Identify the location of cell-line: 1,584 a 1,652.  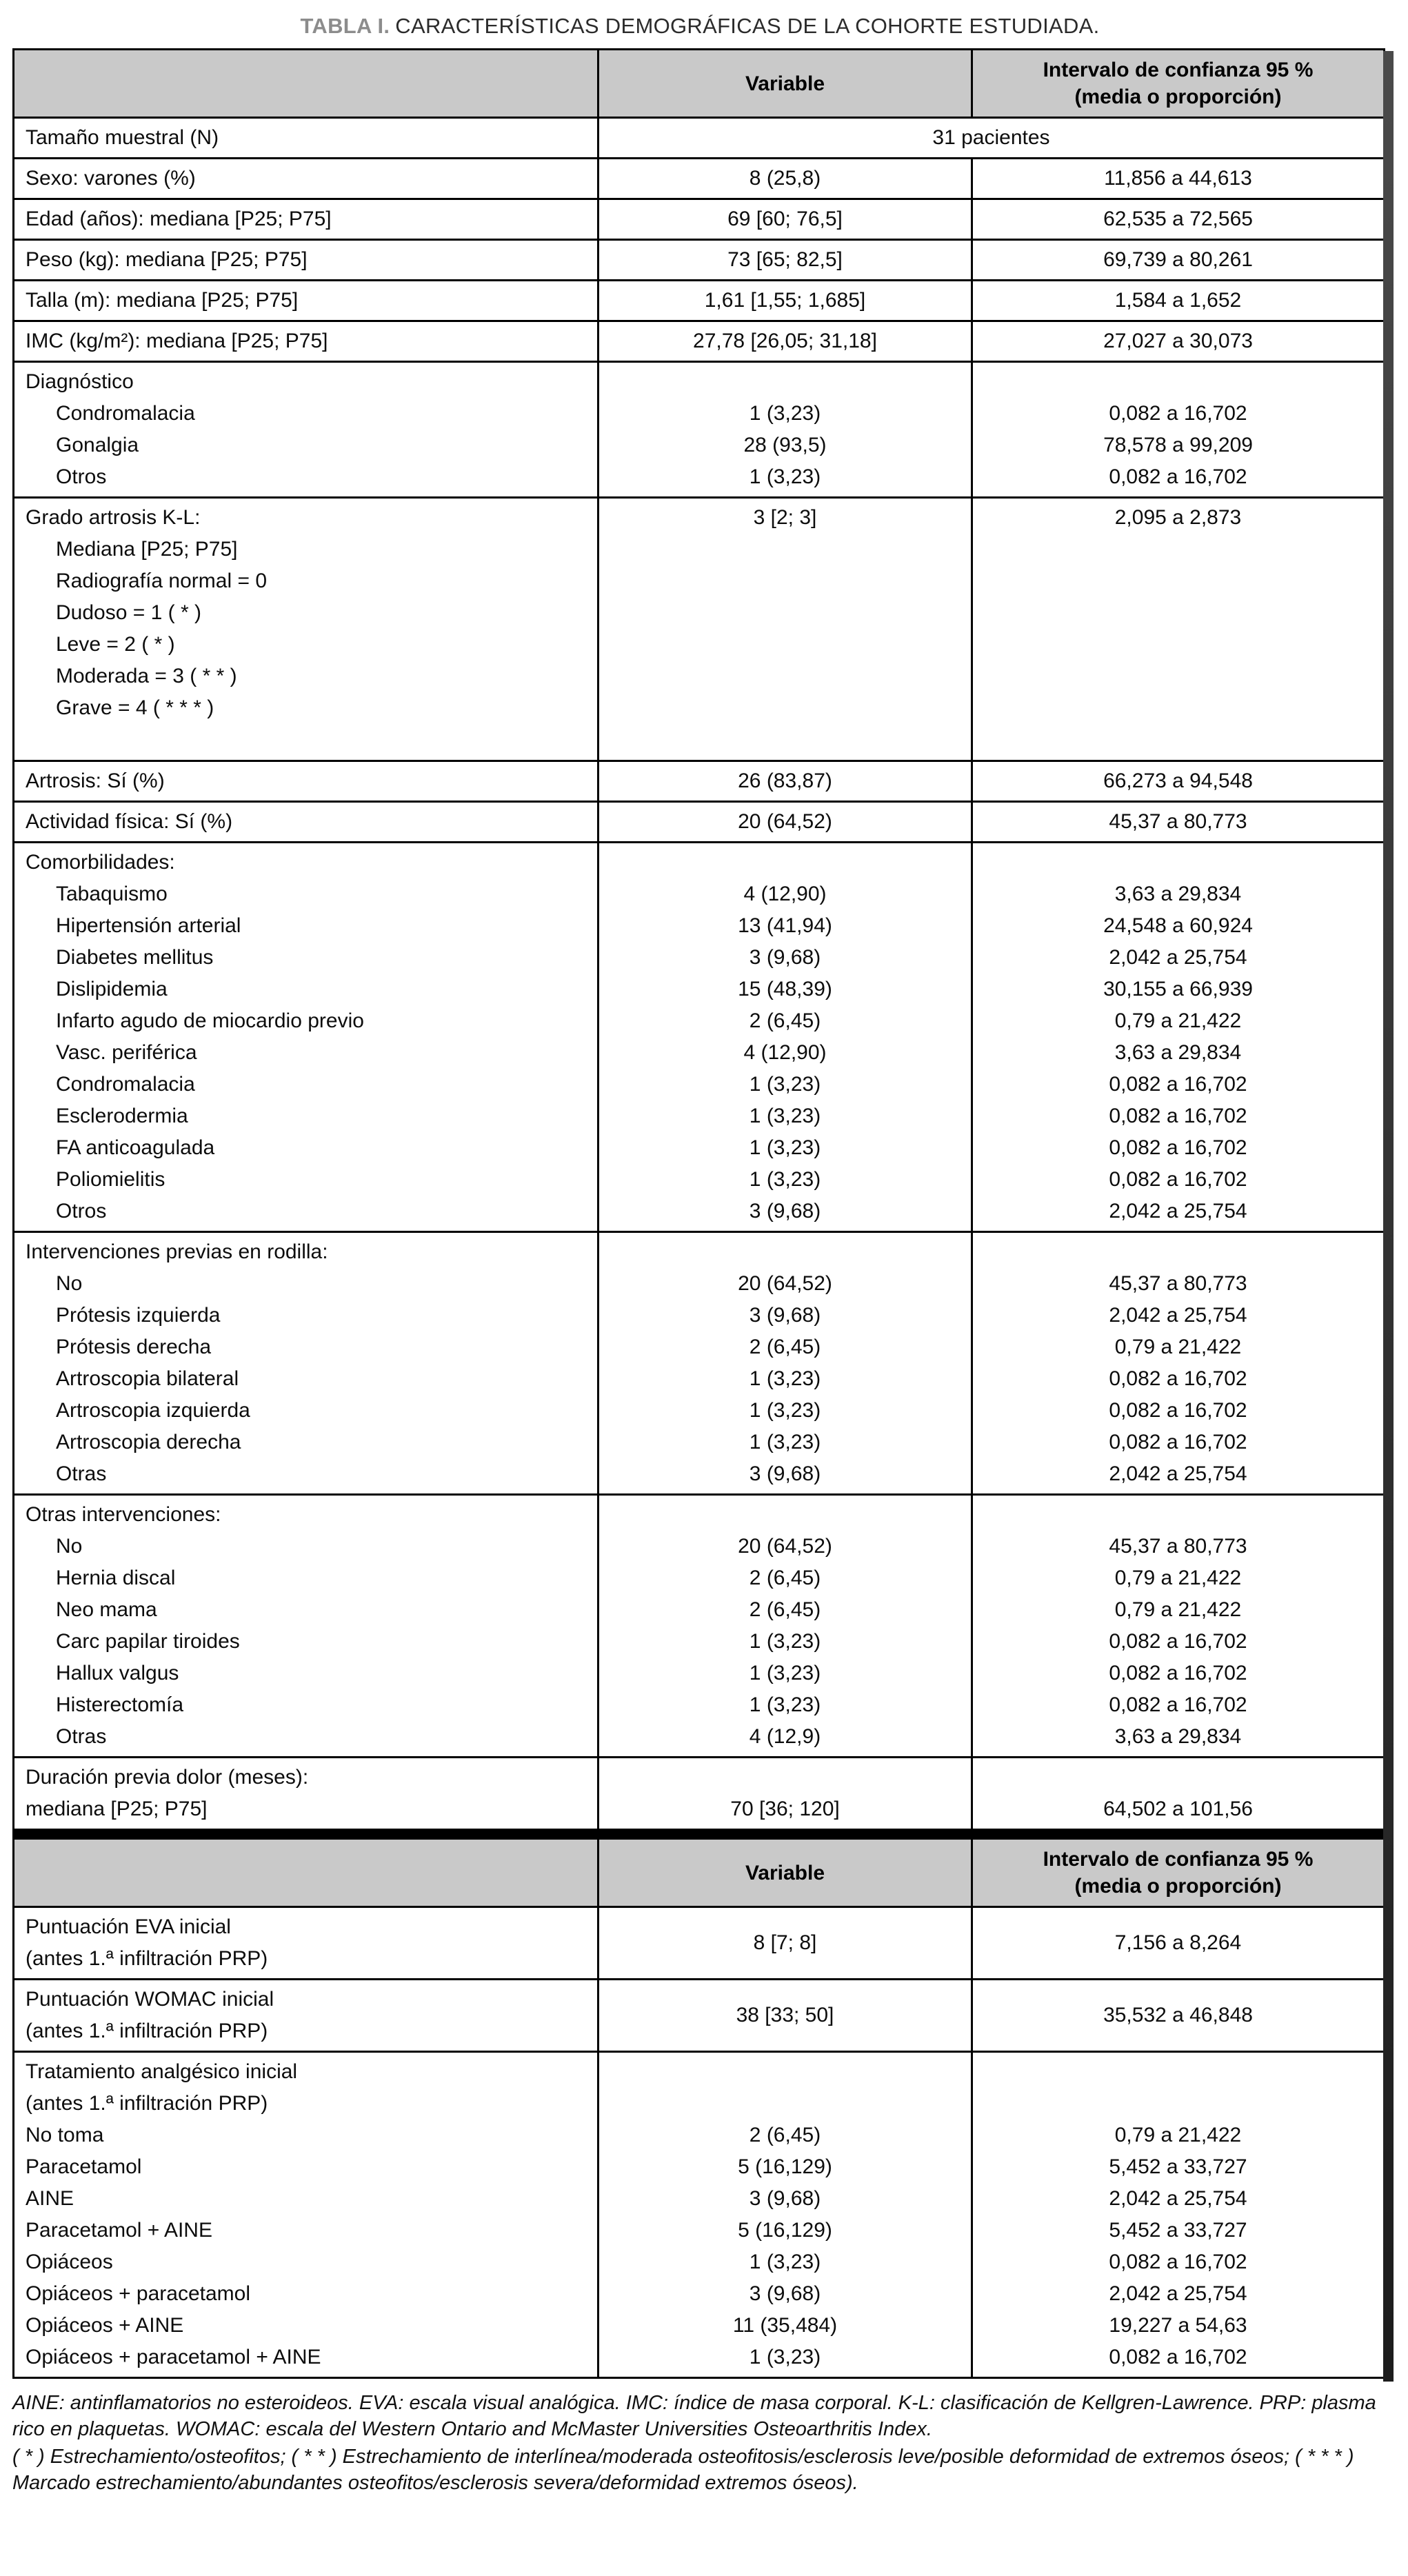
(1178, 300).